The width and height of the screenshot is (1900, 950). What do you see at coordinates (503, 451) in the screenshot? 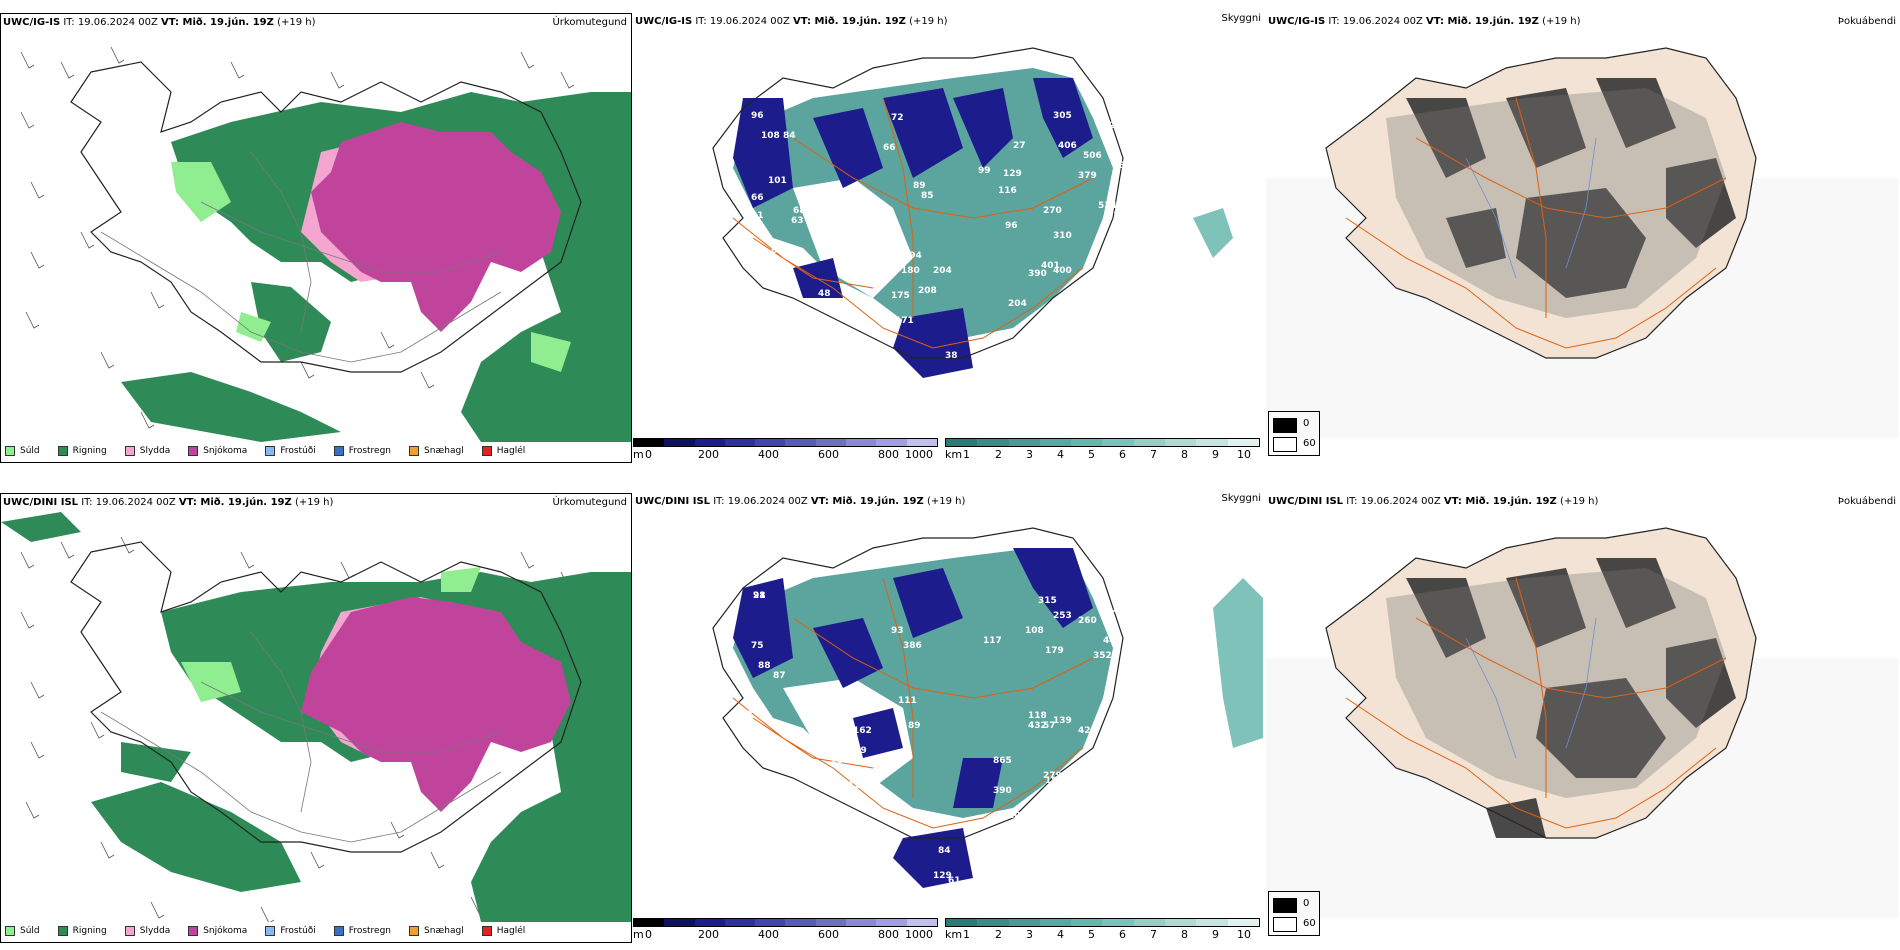
I see `legend-item: Haglél` at bounding box center [503, 451].